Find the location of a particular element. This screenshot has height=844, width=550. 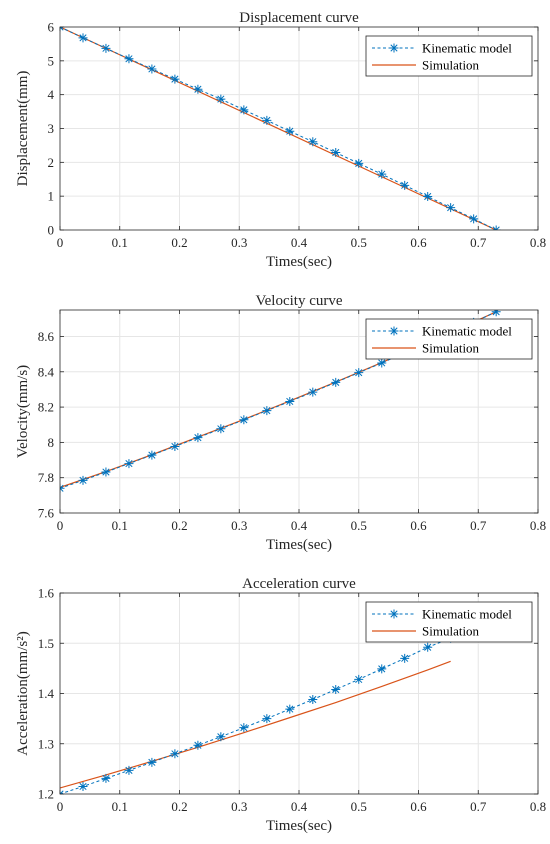

y-tick-label: 0 is located at coordinates (51, 230).